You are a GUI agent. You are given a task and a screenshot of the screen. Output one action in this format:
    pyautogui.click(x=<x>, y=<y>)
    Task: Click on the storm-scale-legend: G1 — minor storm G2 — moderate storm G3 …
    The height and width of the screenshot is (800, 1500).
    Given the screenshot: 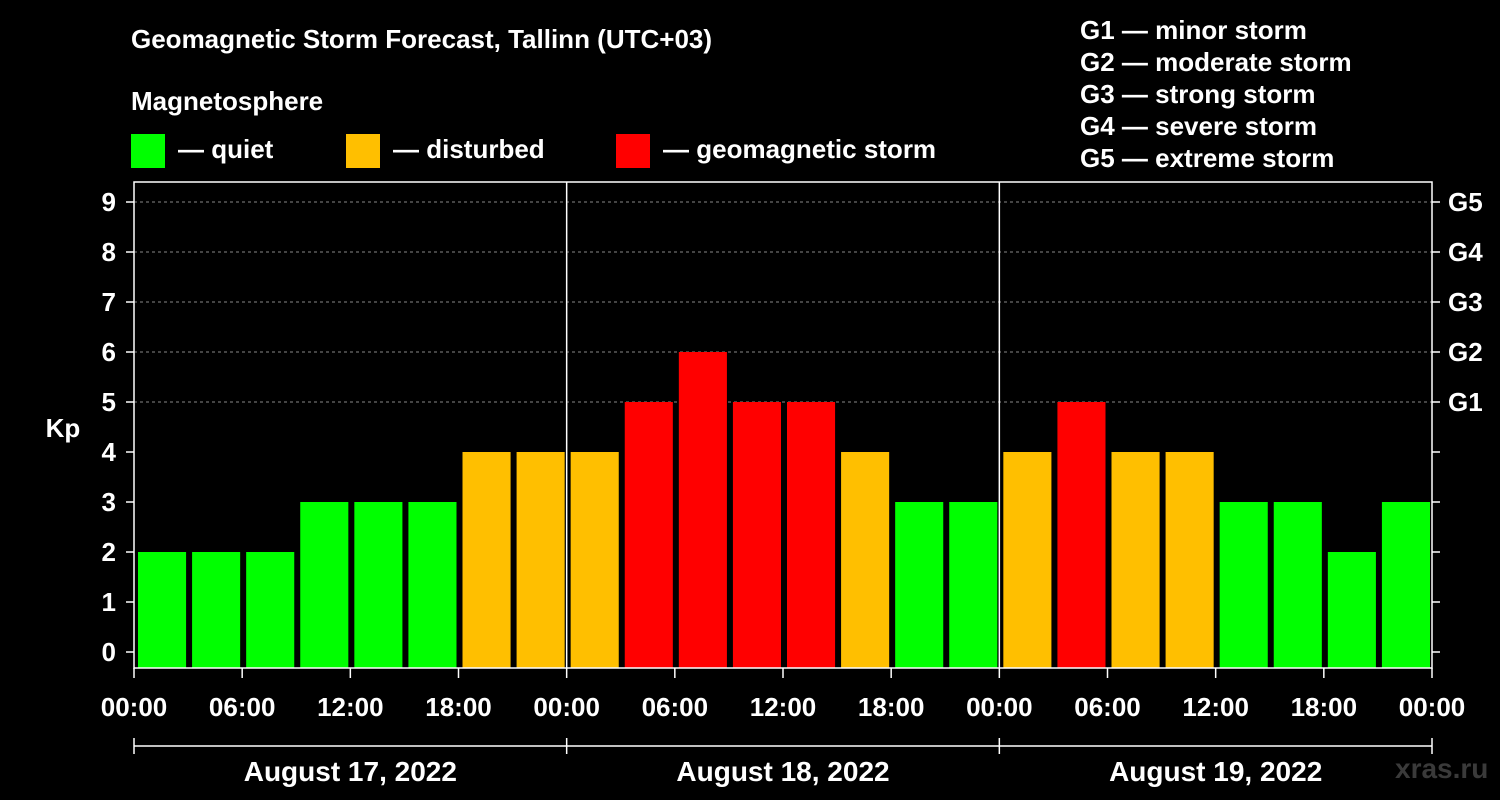 What is the action you would take?
    pyautogui.click(x=1216, y=94)
    